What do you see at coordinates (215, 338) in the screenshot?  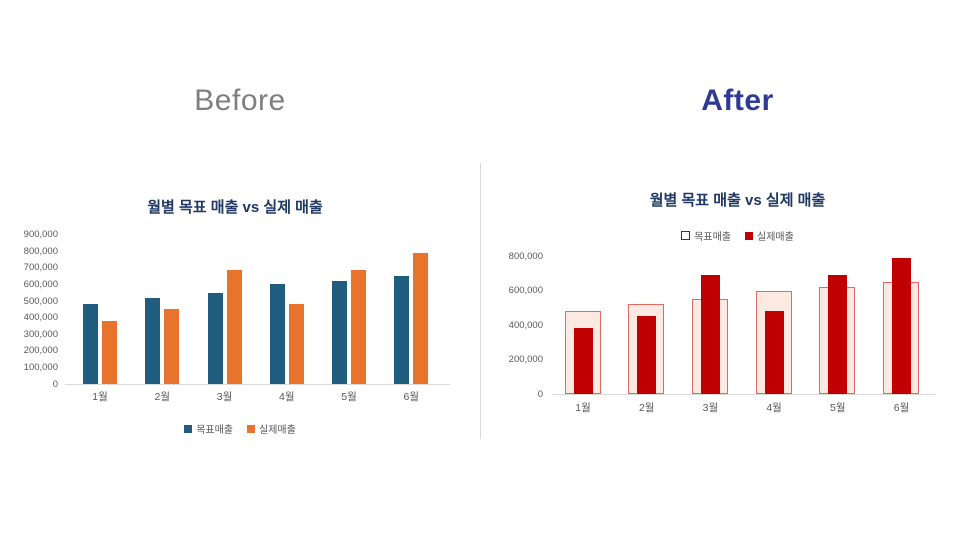 I see `bar-목표매출-3월` at bounding box center [215, 338].